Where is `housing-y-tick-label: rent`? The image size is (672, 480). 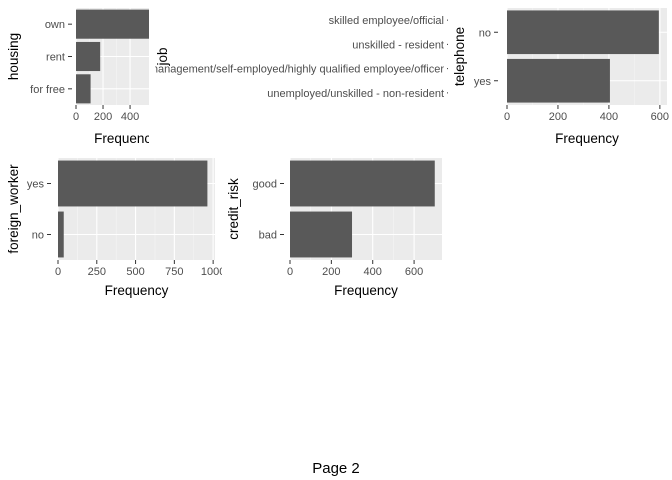 housing-y-tick-label: rent is located at coordinates (55, 58).